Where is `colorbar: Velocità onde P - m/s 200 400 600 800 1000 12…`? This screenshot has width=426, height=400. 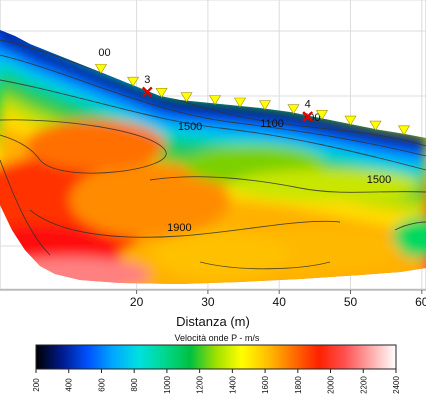 colorbar: Velocità onde P - m/s 200 400 600 800 1000 12… is located at coordinates (216, 363).